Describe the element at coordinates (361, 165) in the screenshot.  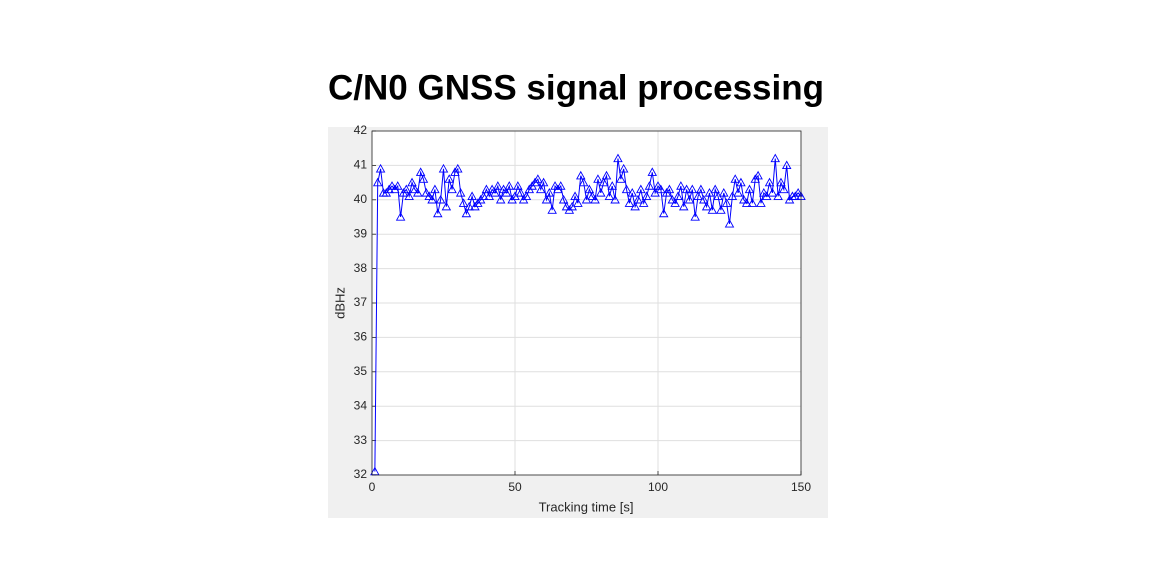
I see `y-tick-label: 41` at that location.